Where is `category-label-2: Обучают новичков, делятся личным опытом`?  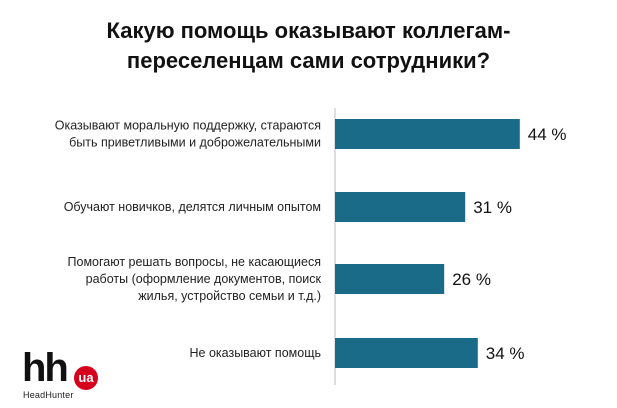 category-label-2: Обучают новичков, делятся личным опытом is located at coordinates (192, 207).